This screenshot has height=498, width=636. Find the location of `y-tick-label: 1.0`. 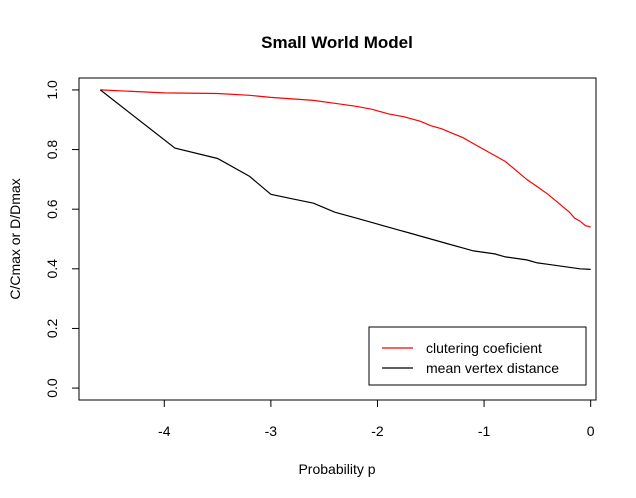

y-tick-label: 1.0 is located at coordinates (52, 90).